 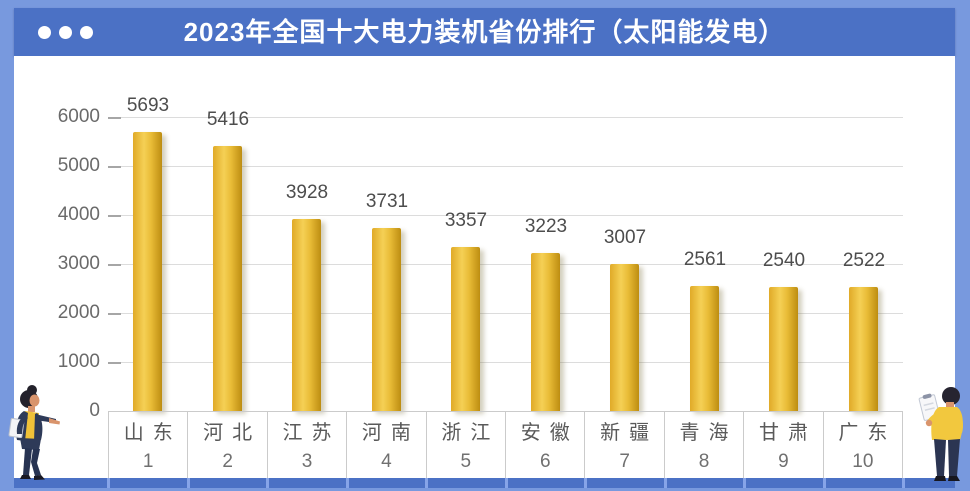 What do you see at coordinates (466, 220) in the screenshot?
I see `bar-value-label: 3357` at bounding box center [466, 220].